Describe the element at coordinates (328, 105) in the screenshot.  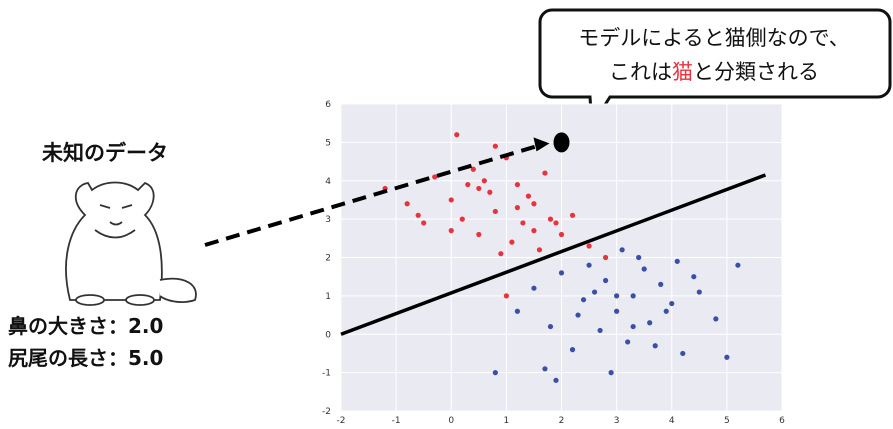
I see `y-tick-label: 6` at that location.